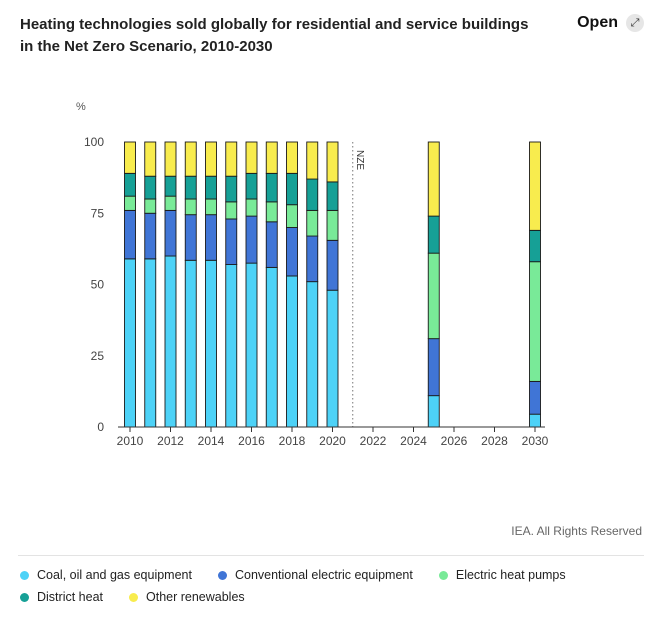 Image resolution: width=662 pixels, height=626 pixels. What do you see at coordinates (494, 441) in the screenshot?
I see `x-tick-label: 2028` at bounding box center [494, 441].